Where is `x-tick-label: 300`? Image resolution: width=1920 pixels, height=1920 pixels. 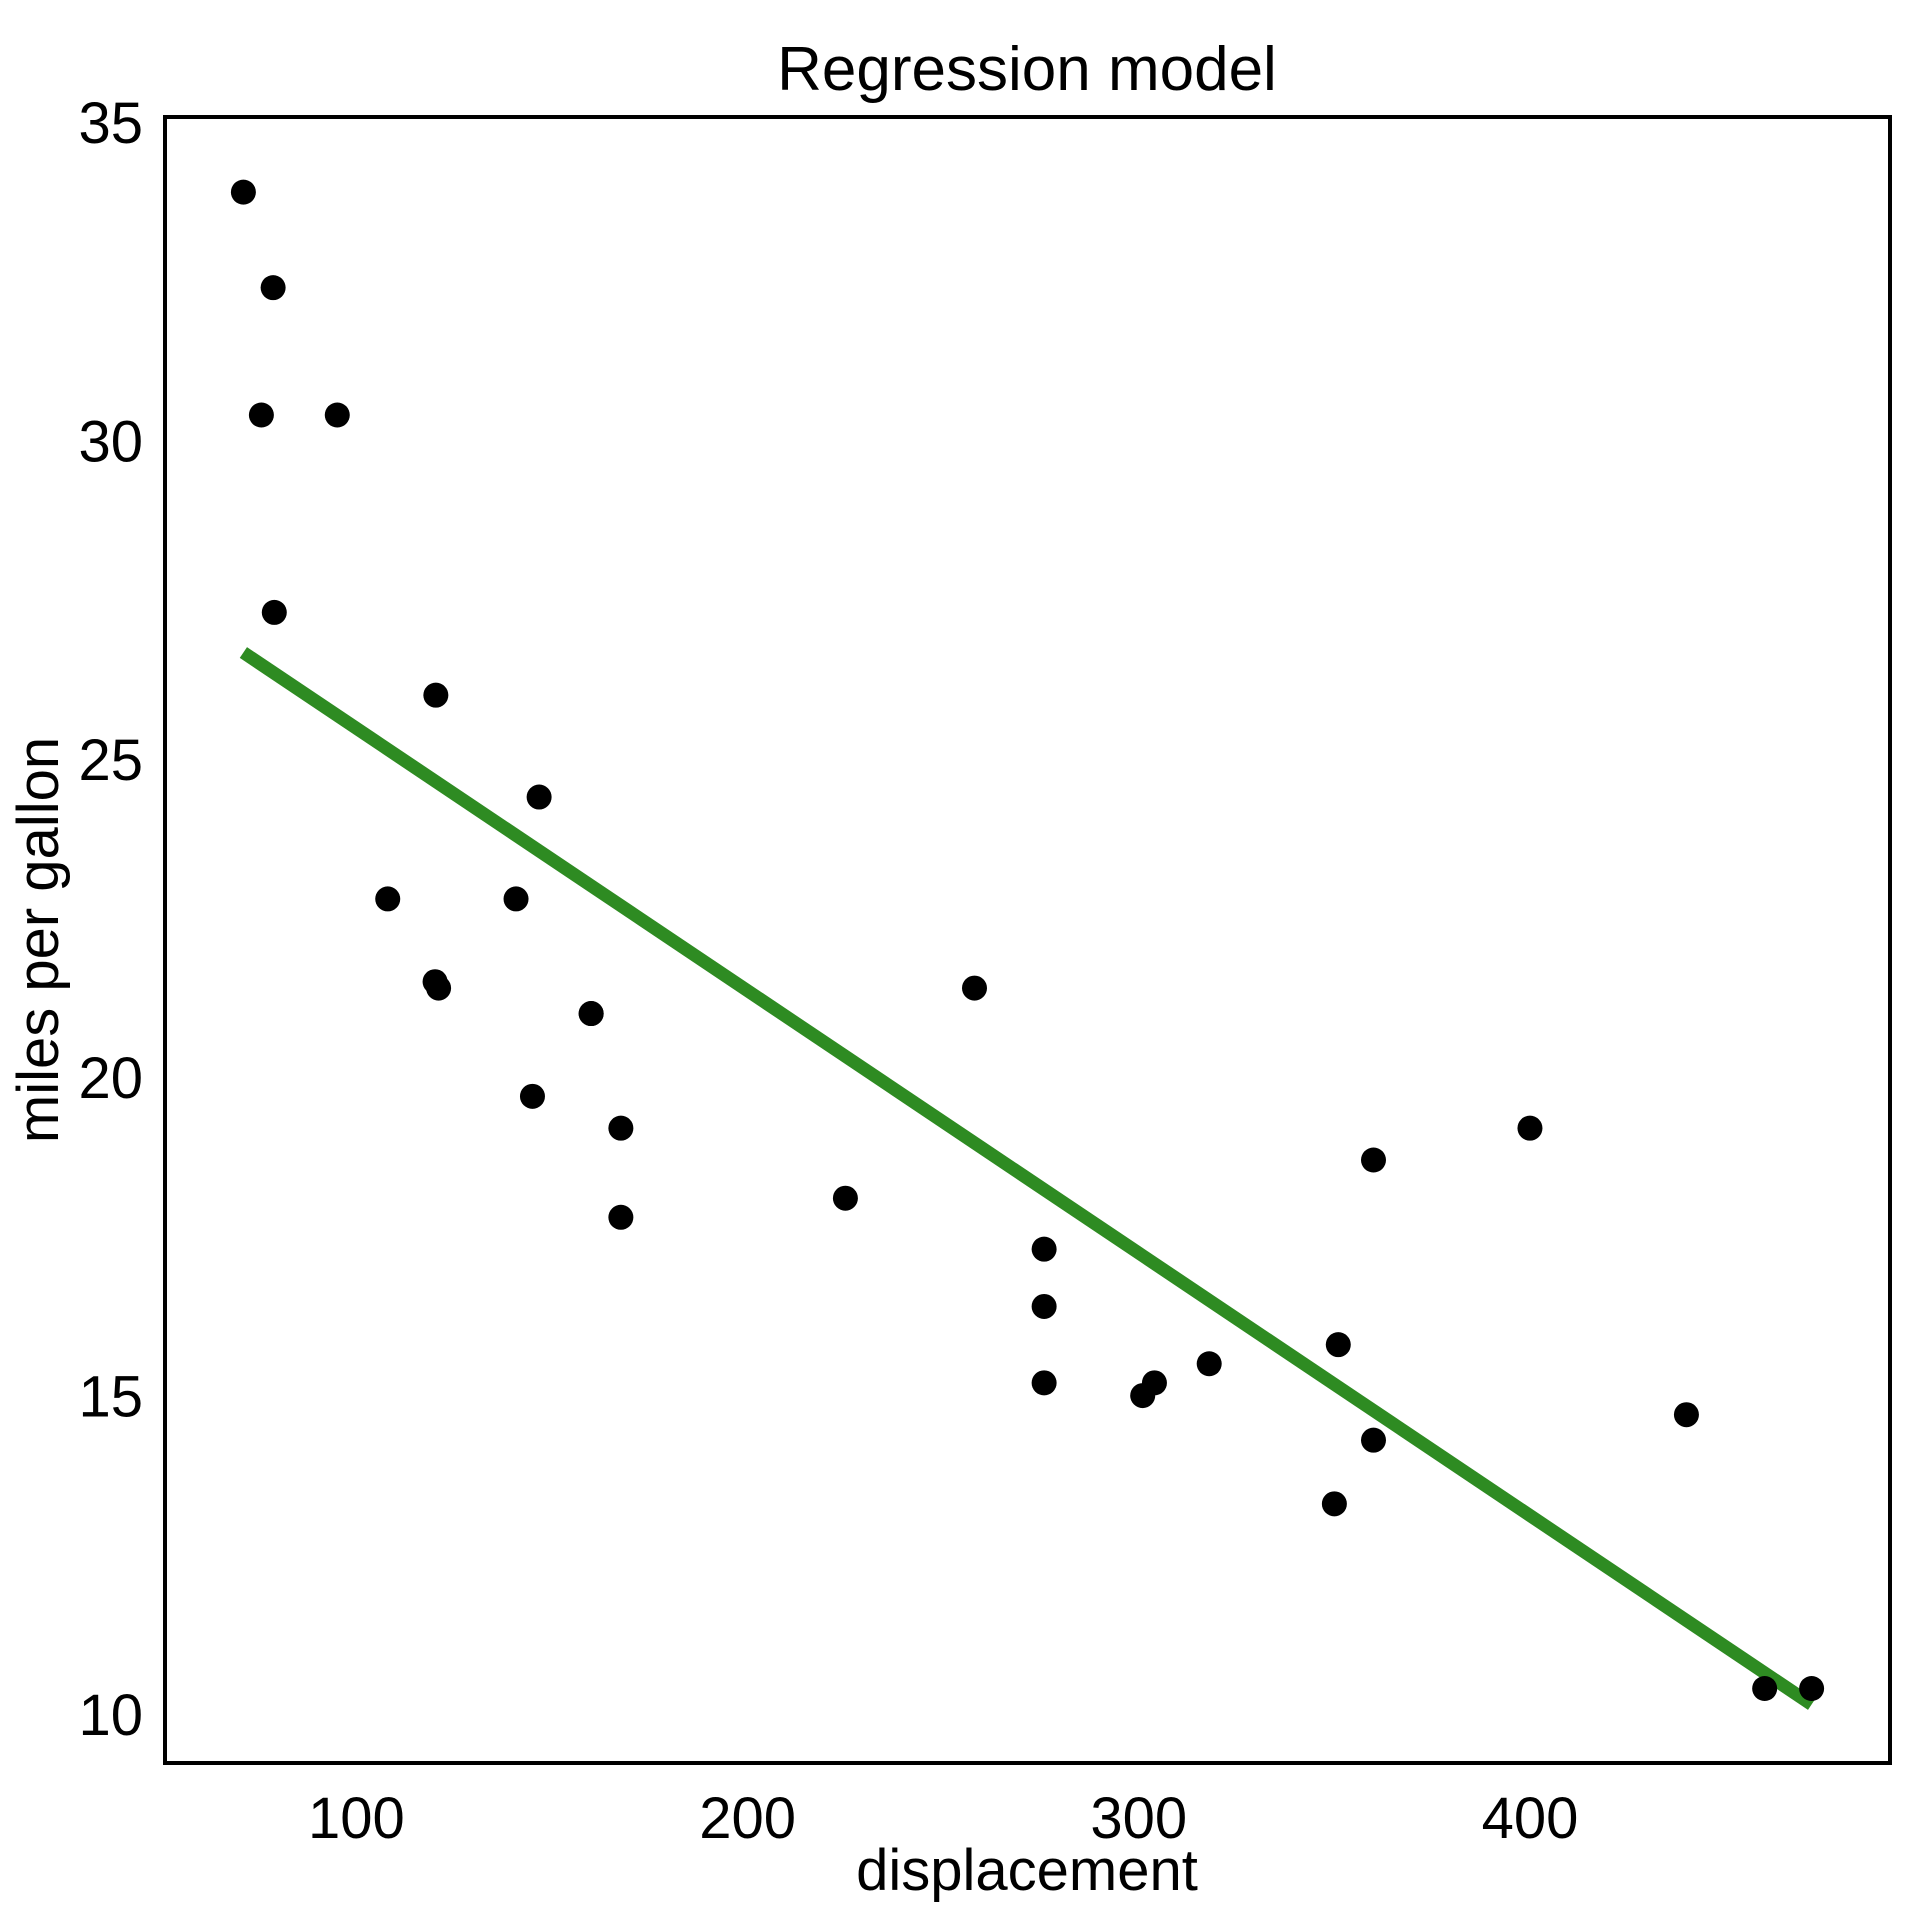 x-tick-label: 300 is located at coordinates (1138, 1818).